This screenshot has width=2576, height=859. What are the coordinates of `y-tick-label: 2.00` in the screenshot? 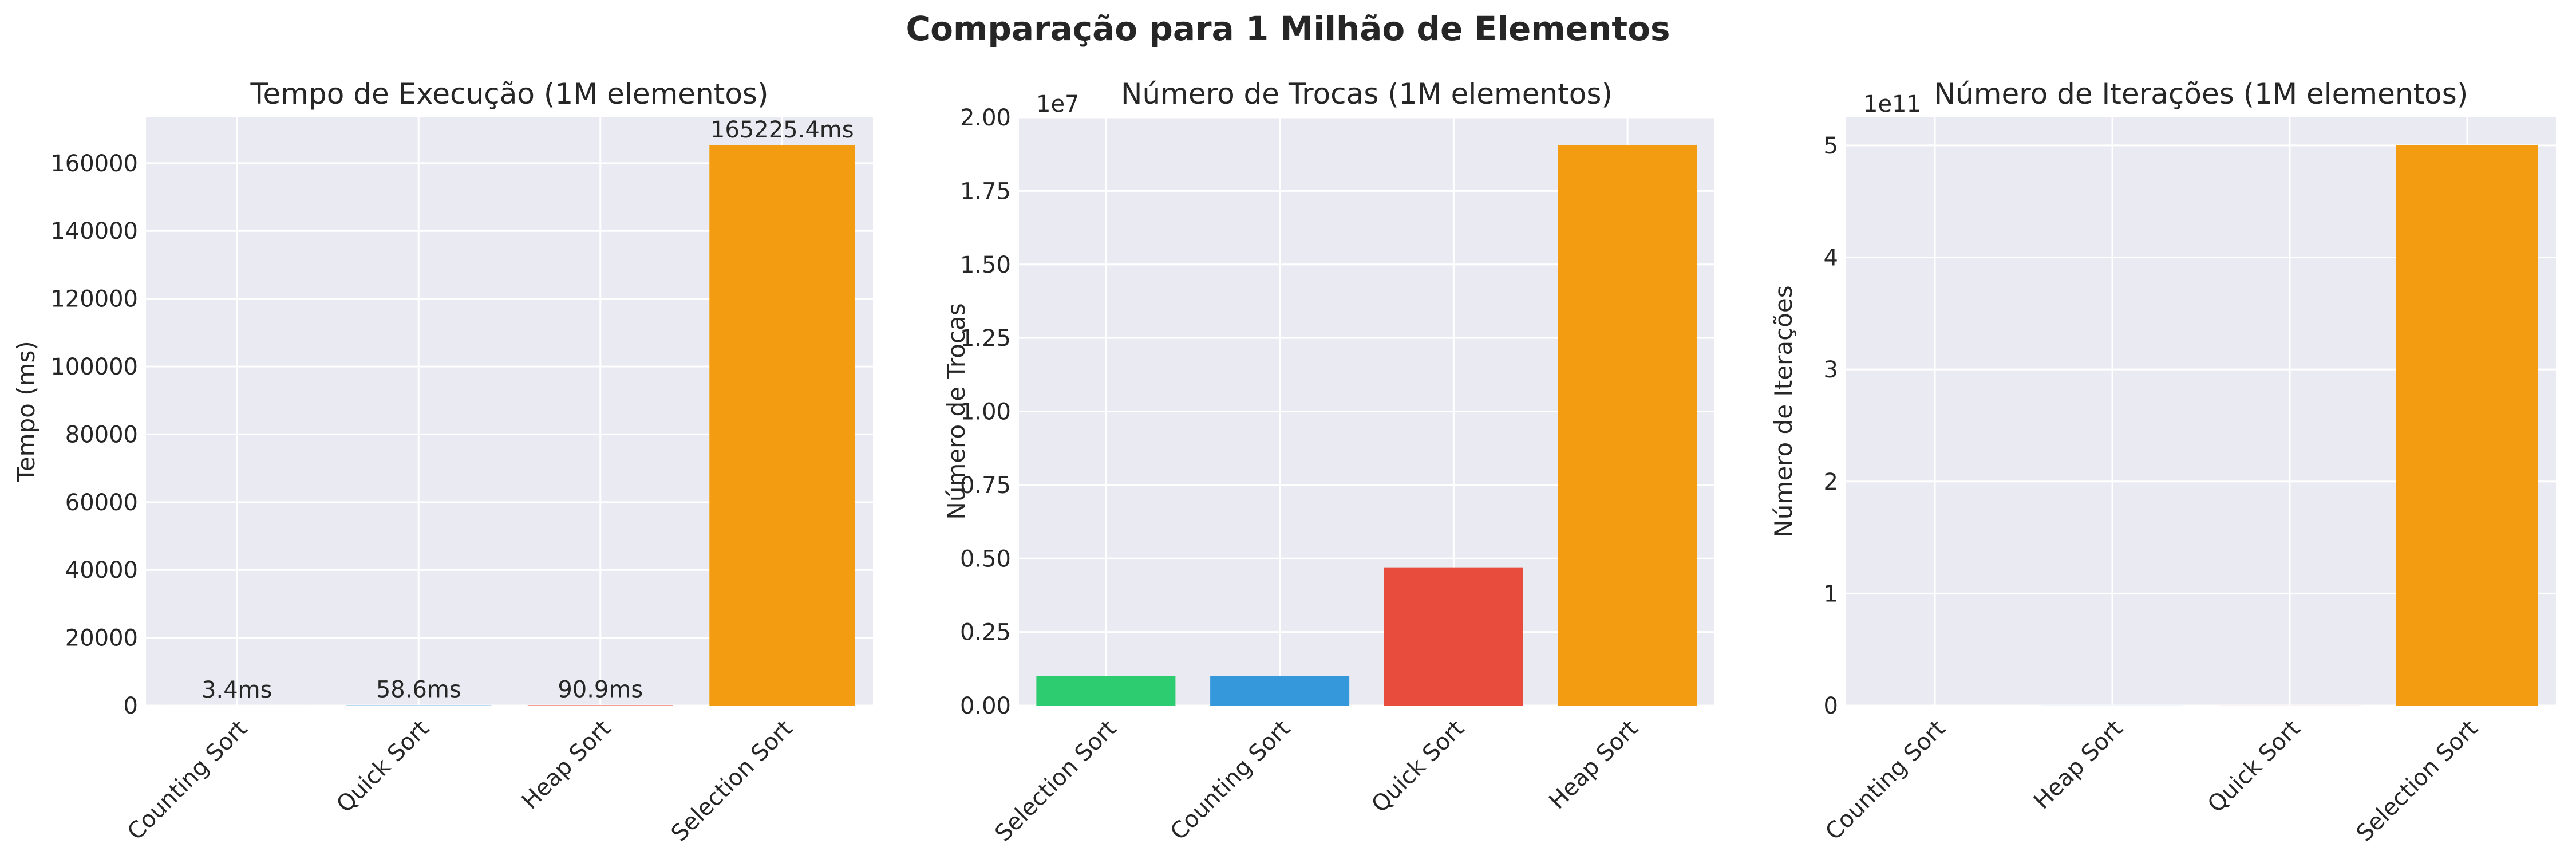 It's located at (985, 118).